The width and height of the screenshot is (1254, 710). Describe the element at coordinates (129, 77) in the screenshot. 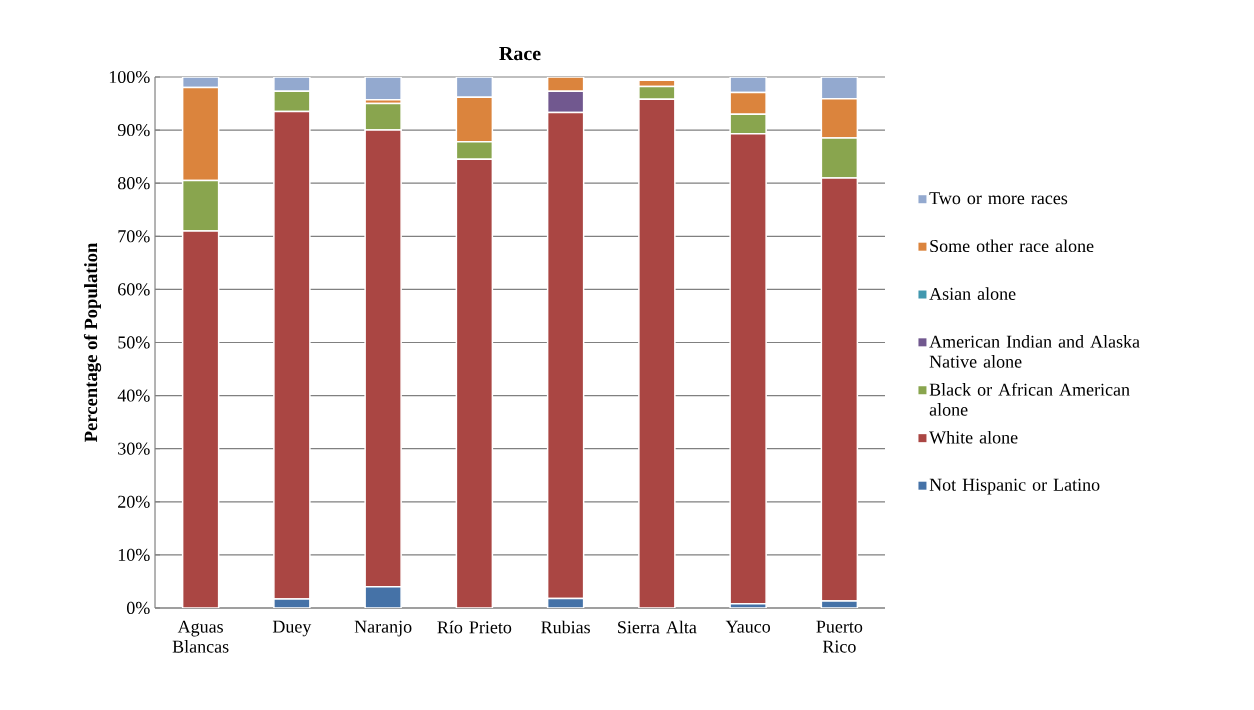

I see `y-tick-label: 100%` at that location.